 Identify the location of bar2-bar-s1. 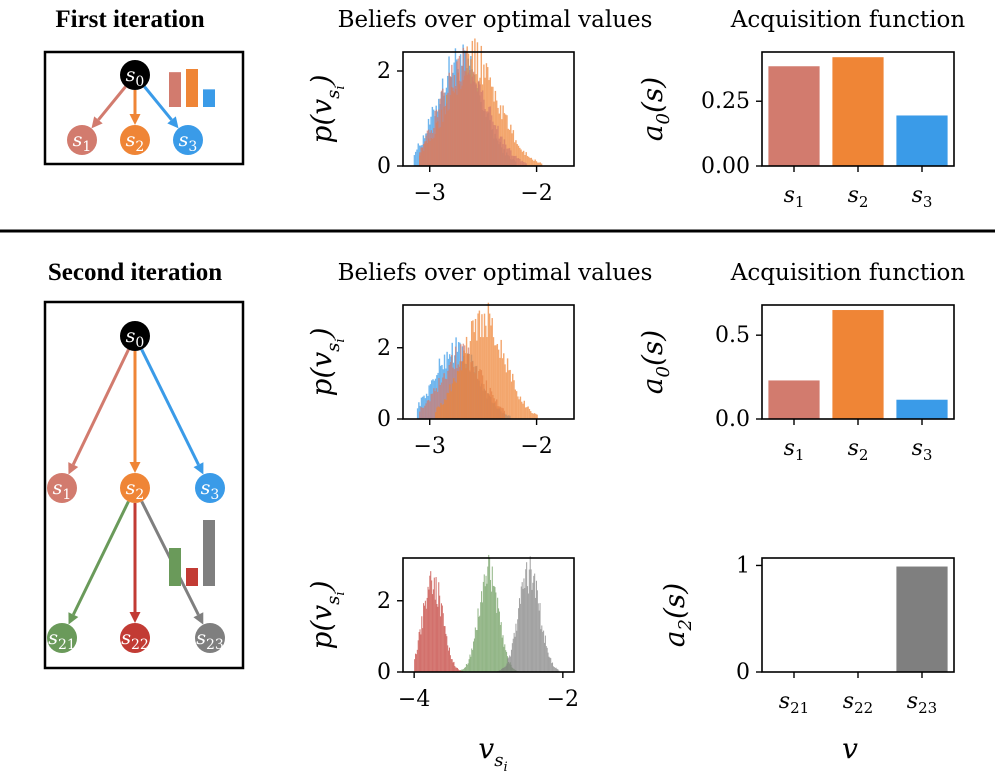
(794, 399).